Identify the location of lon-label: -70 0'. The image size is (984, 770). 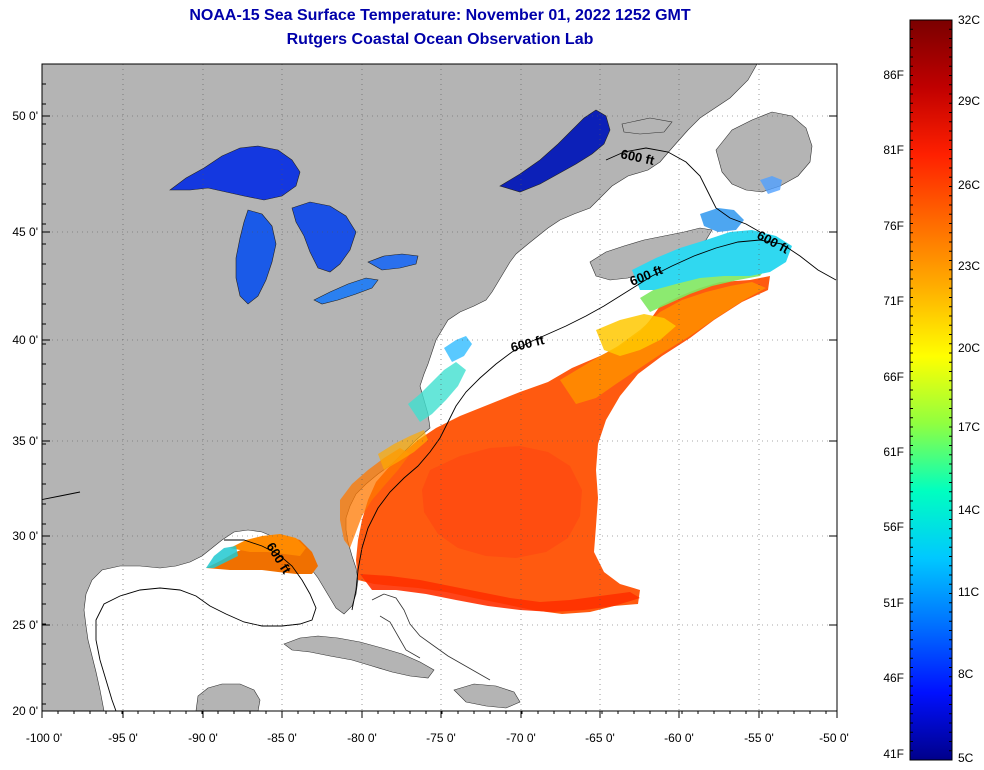
(521, 738).